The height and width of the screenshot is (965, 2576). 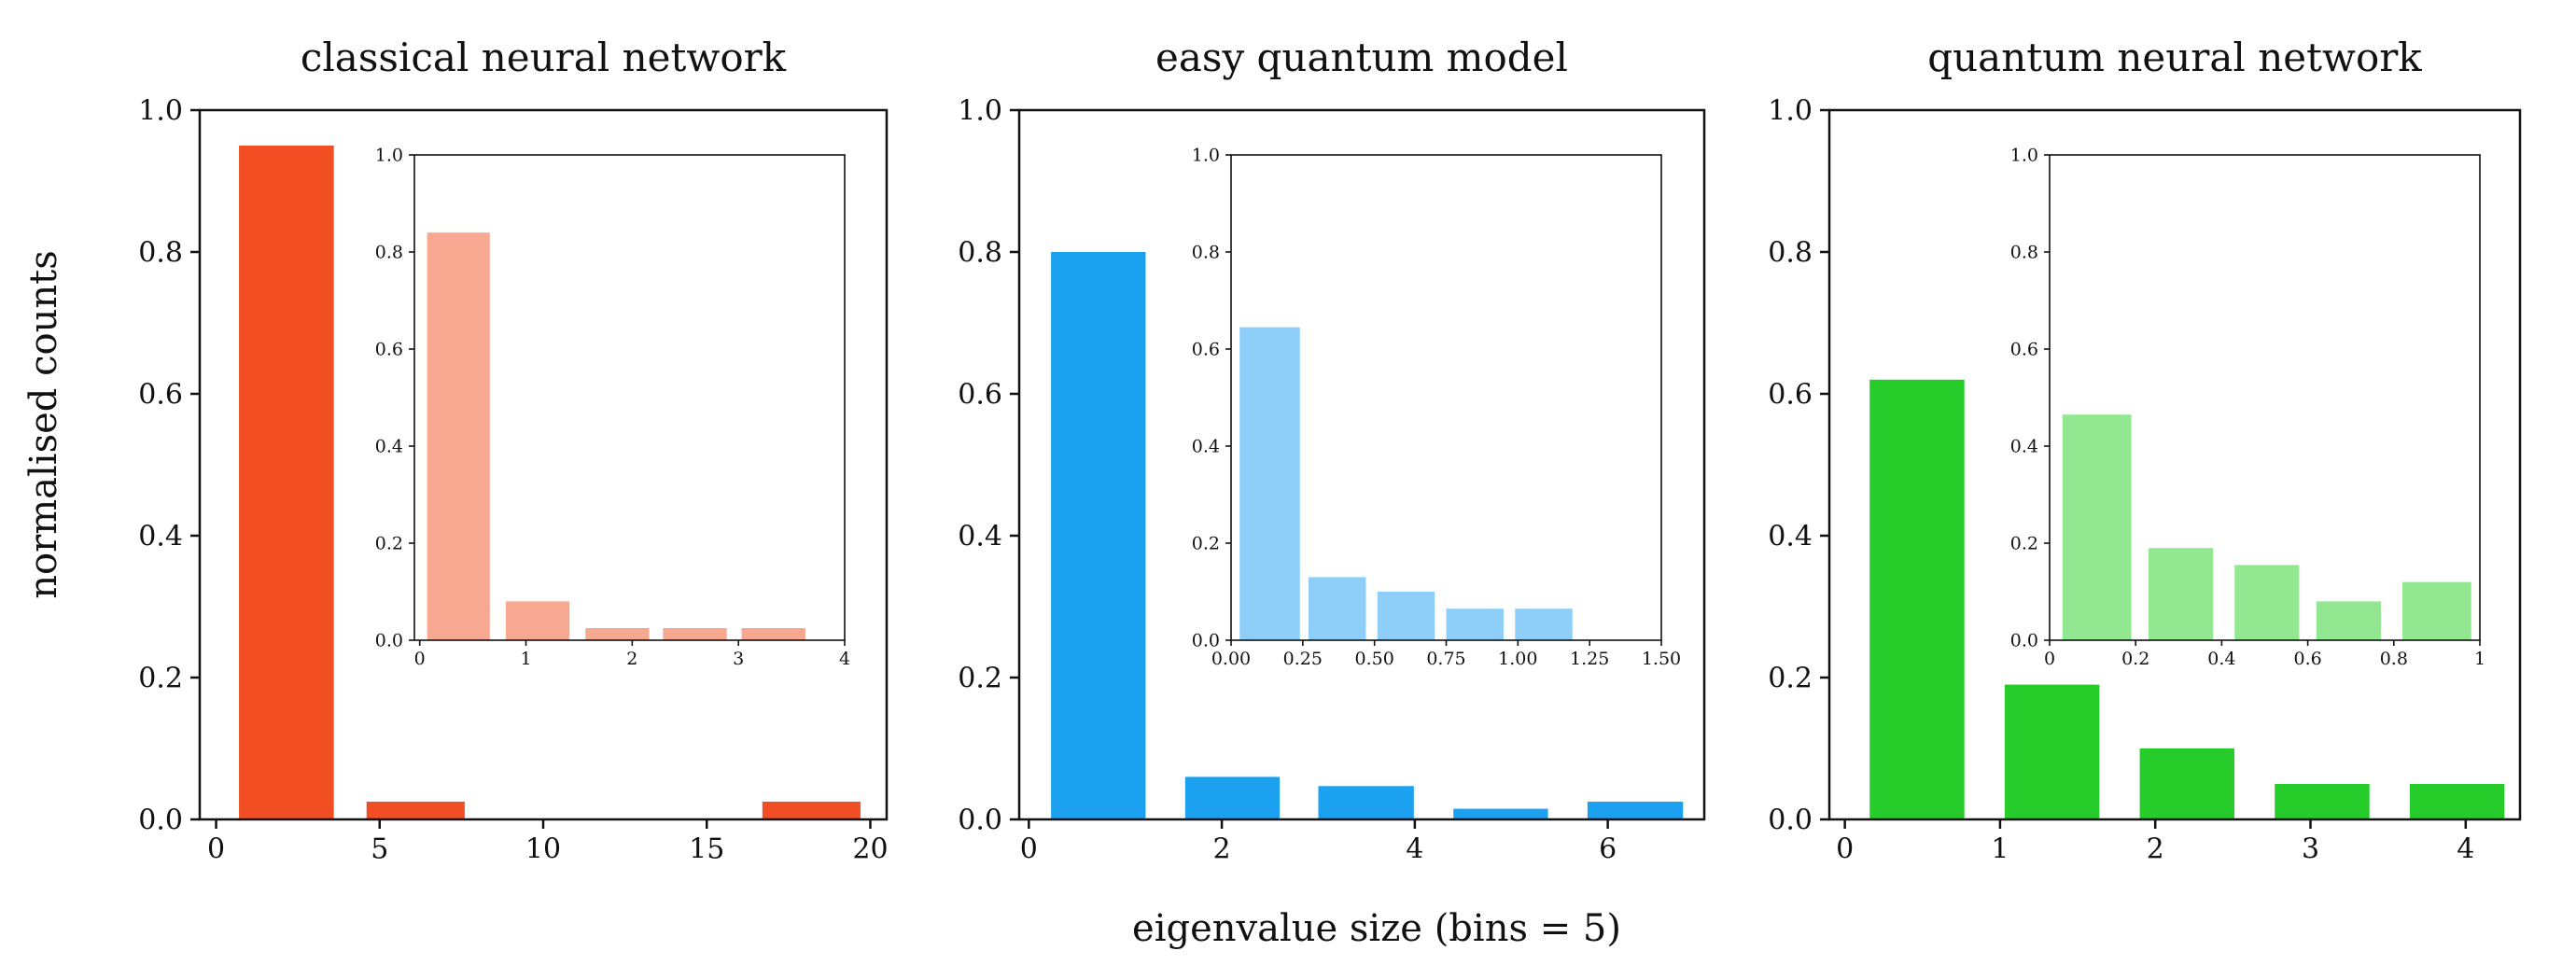 What do you see at coordinates (160, 820) in the screenshot?
I see `panel-1-y-tick-label-0: 0.0` at bounding box center [160, 820].